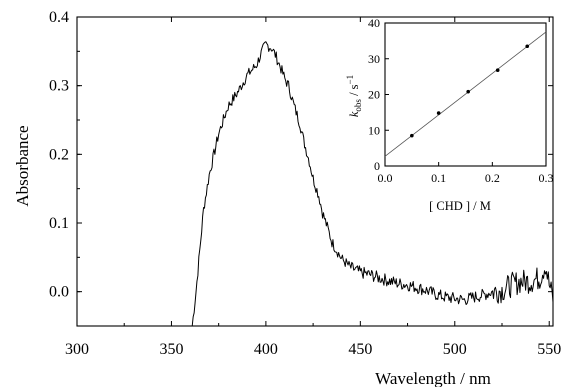 This screenshot has width=564, height=387. I want to click on inset-y-tick-label: 30, so click(374, 59).